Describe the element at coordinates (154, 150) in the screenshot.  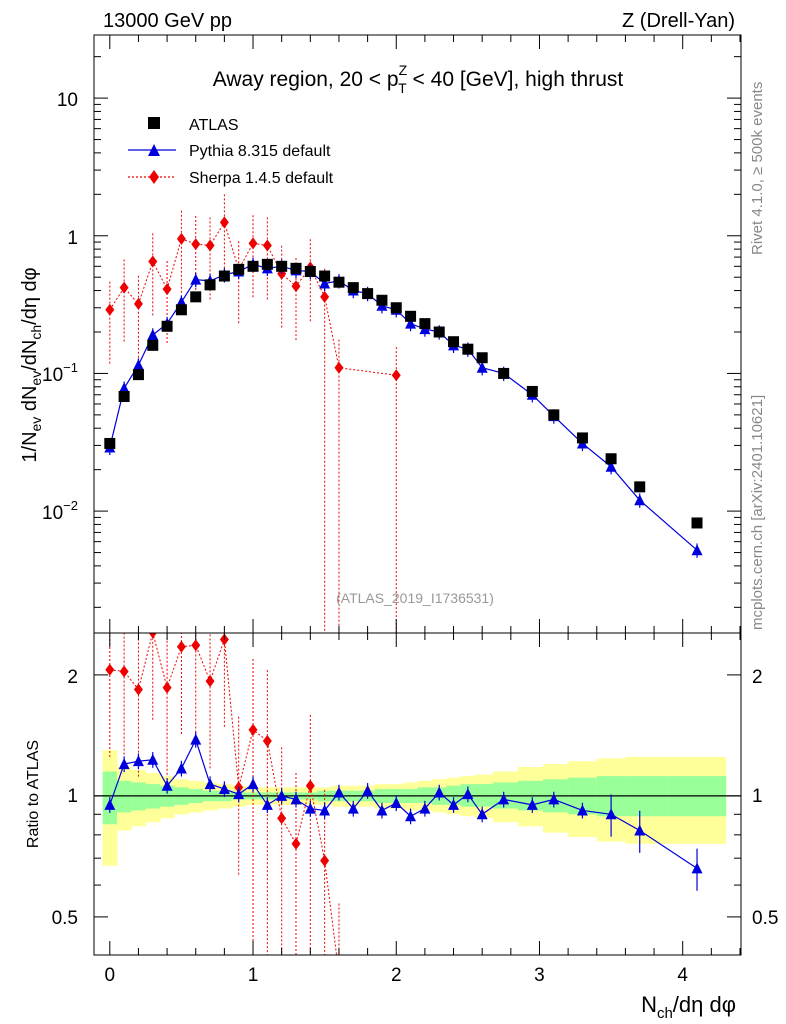
I see `legend-pythia-marker` at that location.